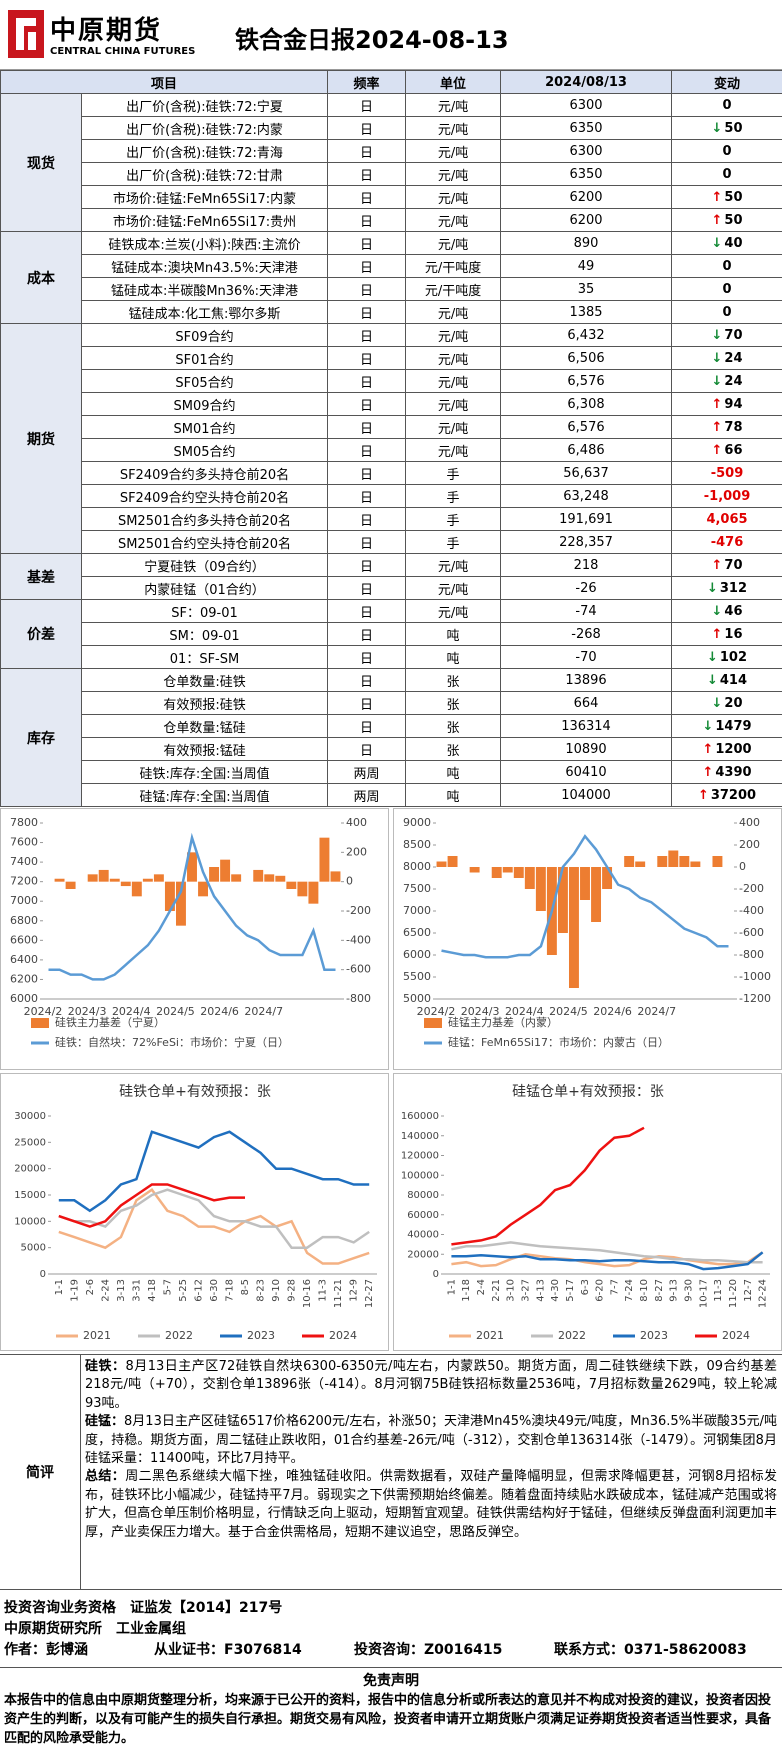 This screenshot has width=782, height=1756. I want to click on table-row: 锰硅成本:化工焦:鄂尔多斯日元/吨 1385 0, so click(391, 312).